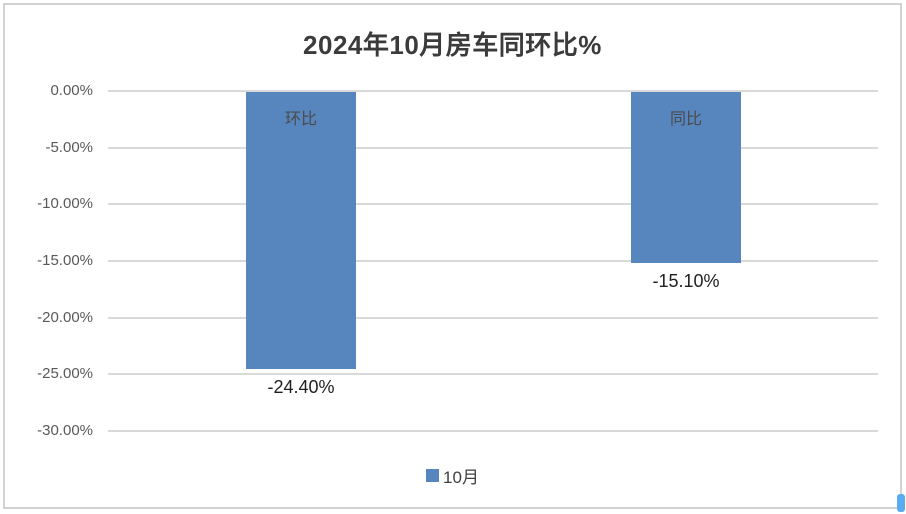 The image size is (906, 514). What do you see at coordinates (685, 119) in the screenshot?
I see `bar-category-label: 同比` at bounding box center [685, 119].